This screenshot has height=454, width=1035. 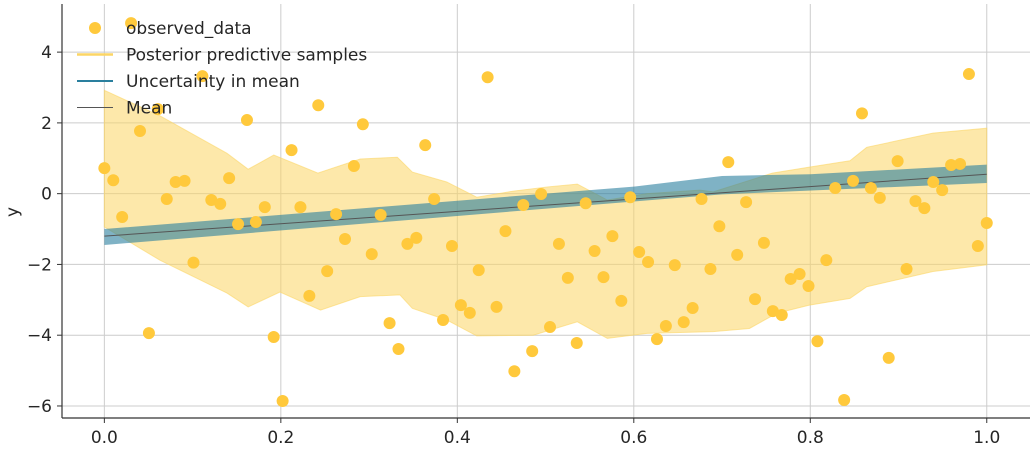 I want to click on x-tick-label: 0.2, so click(x=280, y=438).